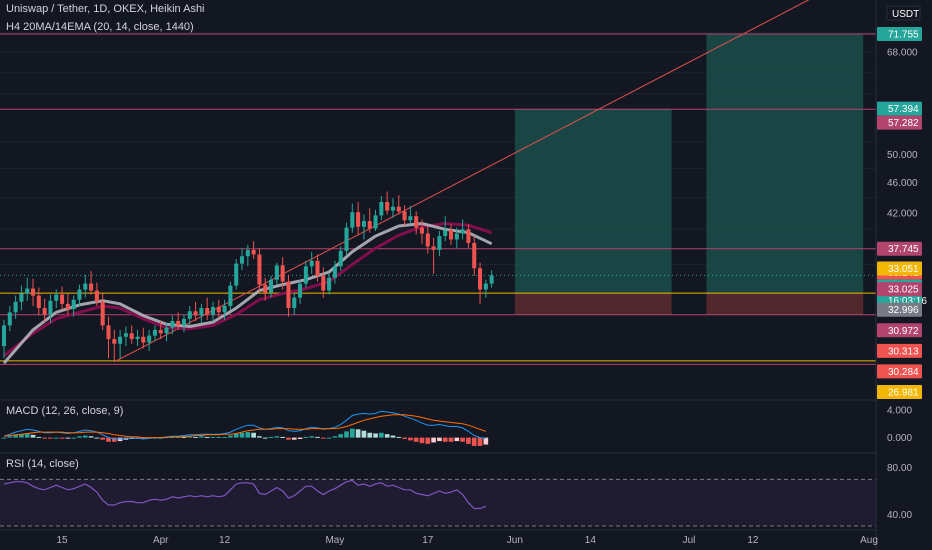 This screenshot has width=932, height=550. I want to click on price-tag-label: 30.972, so click(903, 331).